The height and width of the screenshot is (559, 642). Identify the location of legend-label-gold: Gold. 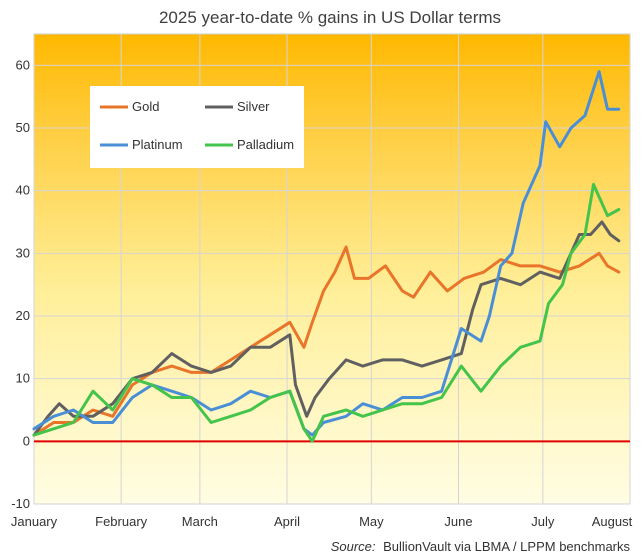
(145, 106).